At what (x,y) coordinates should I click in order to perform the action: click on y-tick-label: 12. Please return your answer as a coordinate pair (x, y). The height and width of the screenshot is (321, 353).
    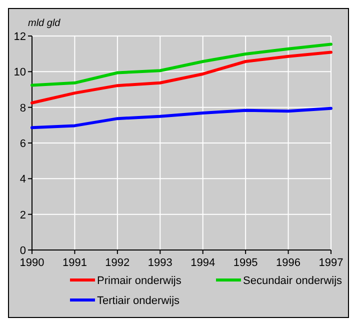
    Looking at the image, I should click on (20, 37).